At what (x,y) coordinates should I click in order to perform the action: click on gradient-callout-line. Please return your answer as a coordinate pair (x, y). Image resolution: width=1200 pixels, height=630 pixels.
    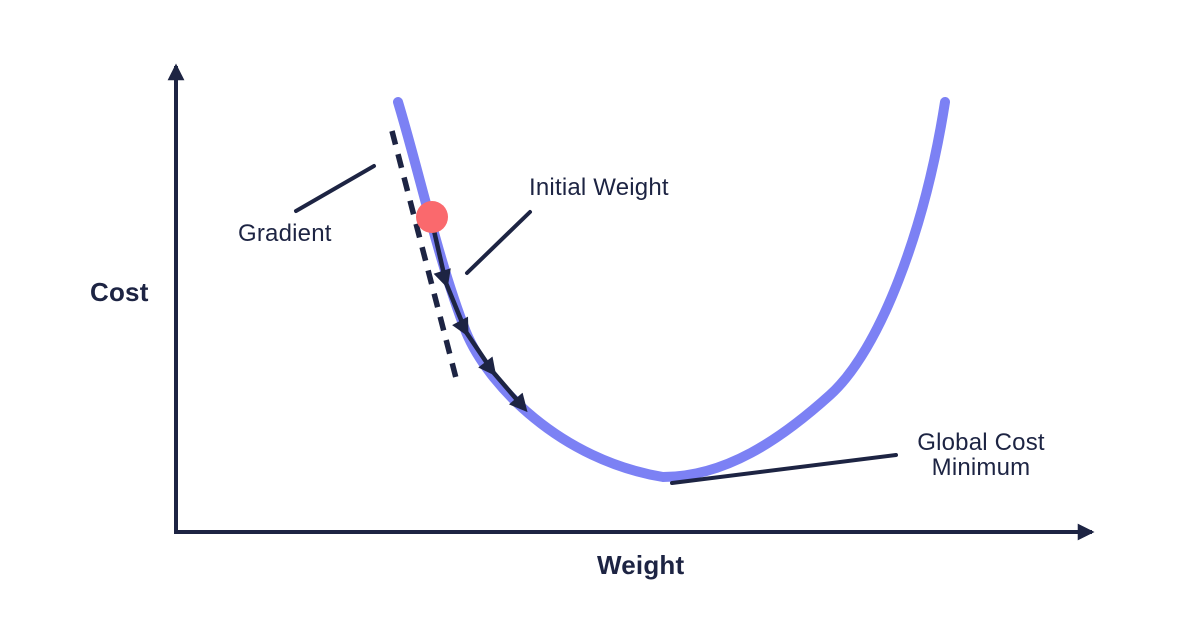
    Looking at the image, I should click on (335, 188).